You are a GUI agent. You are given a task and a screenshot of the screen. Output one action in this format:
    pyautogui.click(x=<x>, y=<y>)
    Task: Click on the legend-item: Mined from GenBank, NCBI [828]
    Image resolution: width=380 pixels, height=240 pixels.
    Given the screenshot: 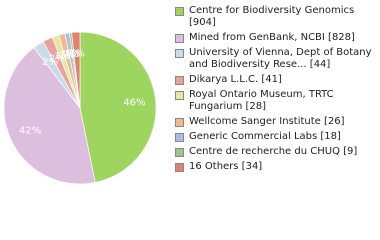 What is the action you would take?
    pyautogui.click(x=275, y=38)
    